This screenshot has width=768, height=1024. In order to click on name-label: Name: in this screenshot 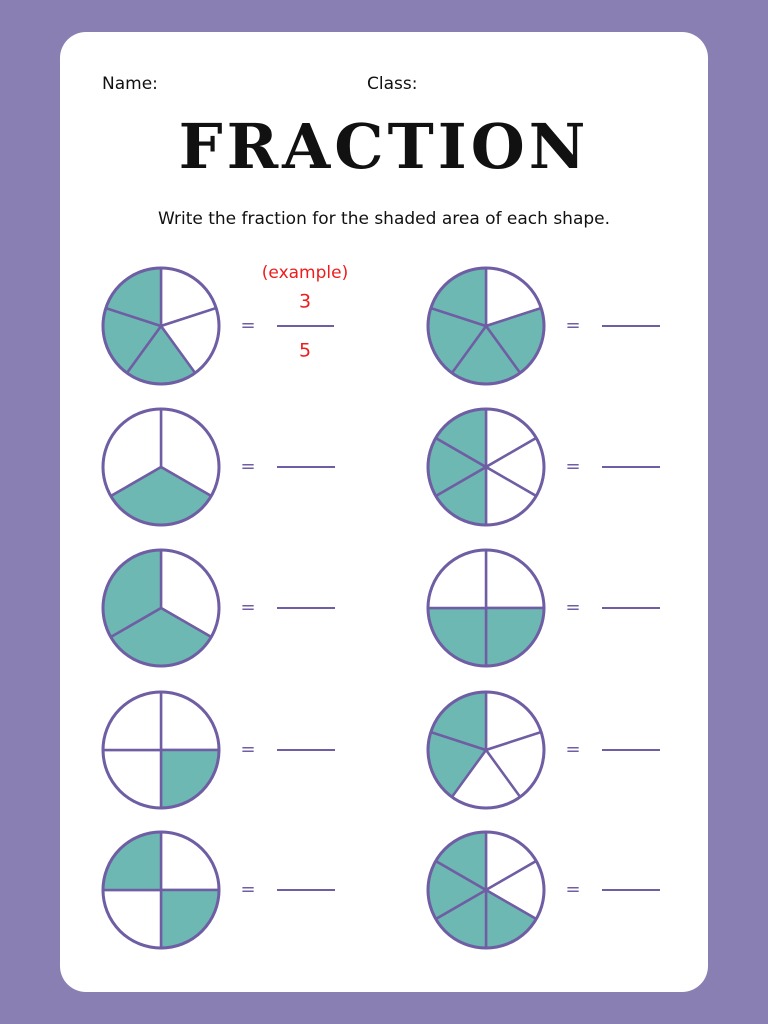, I will do `click(130, 84)`.